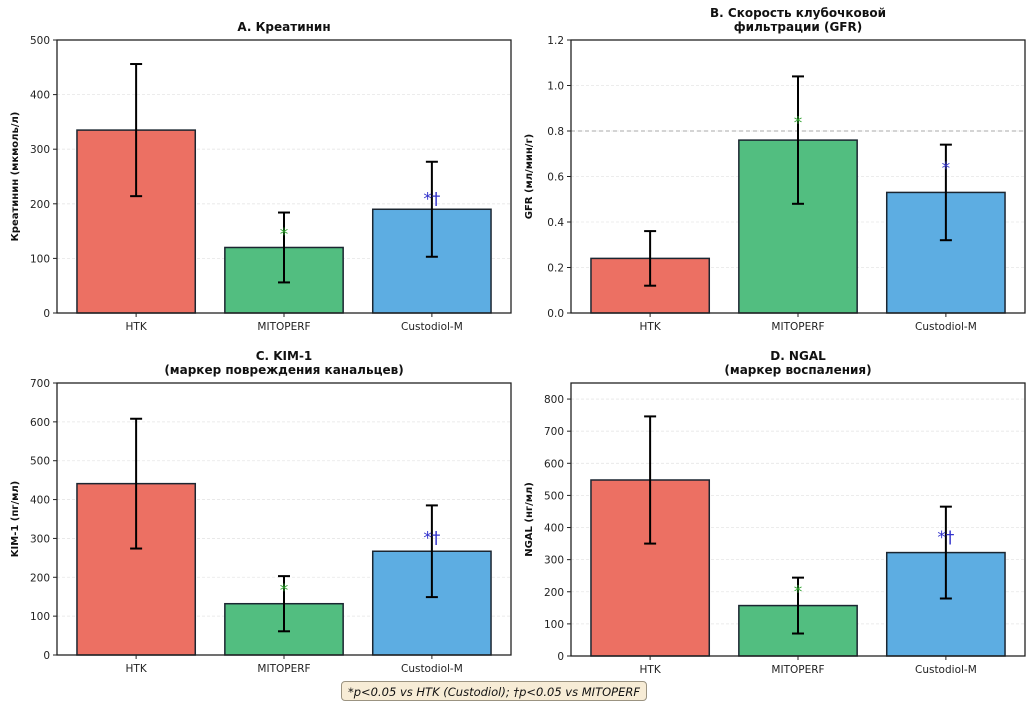 This screenshot has width=1034, height=705. Describe the element at coordinates (284, 356) in the screenshot. I see `chart-title: C. KIM-1` at that location.